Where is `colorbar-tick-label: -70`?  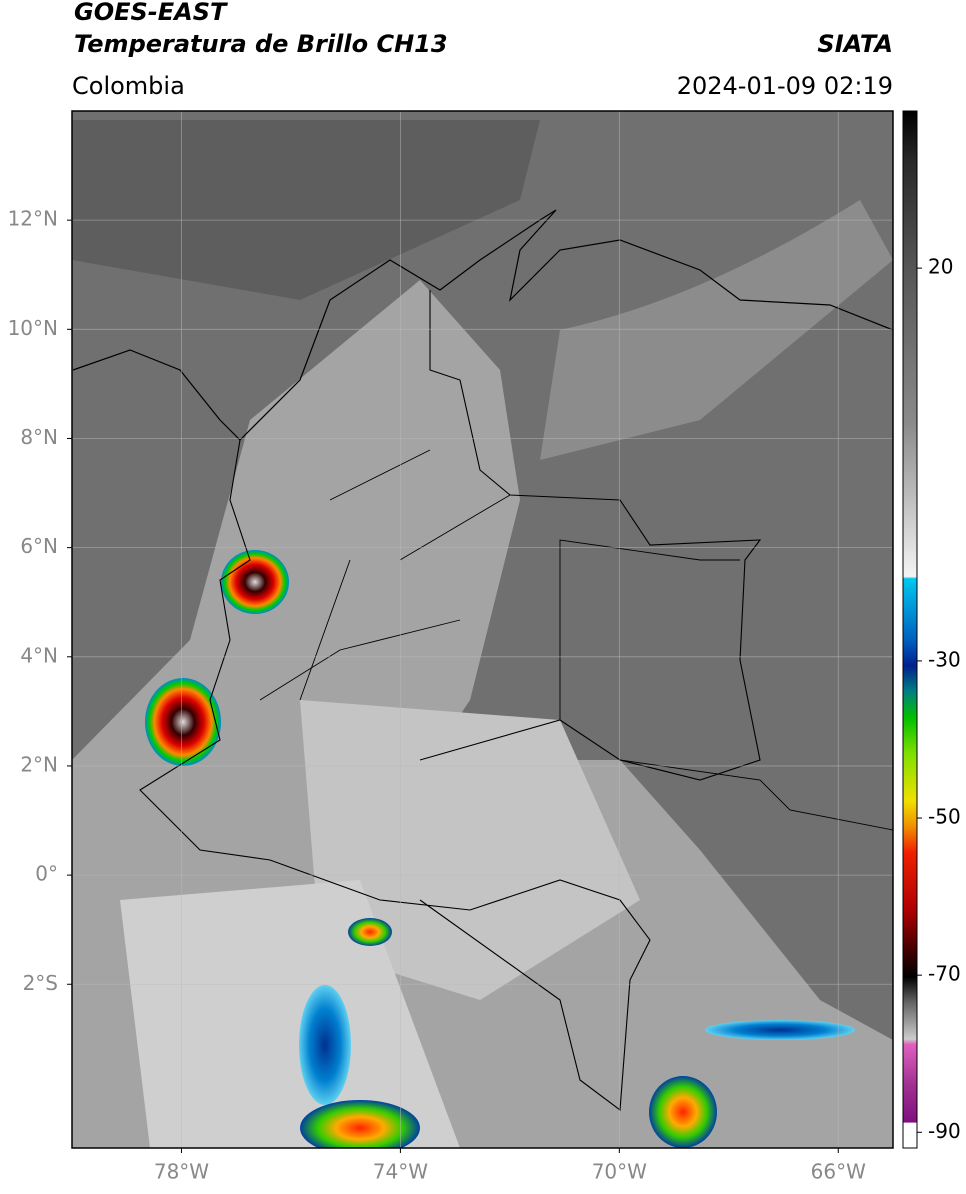 colorbar-tick-label: -70 is located at coordinates (944, 974).